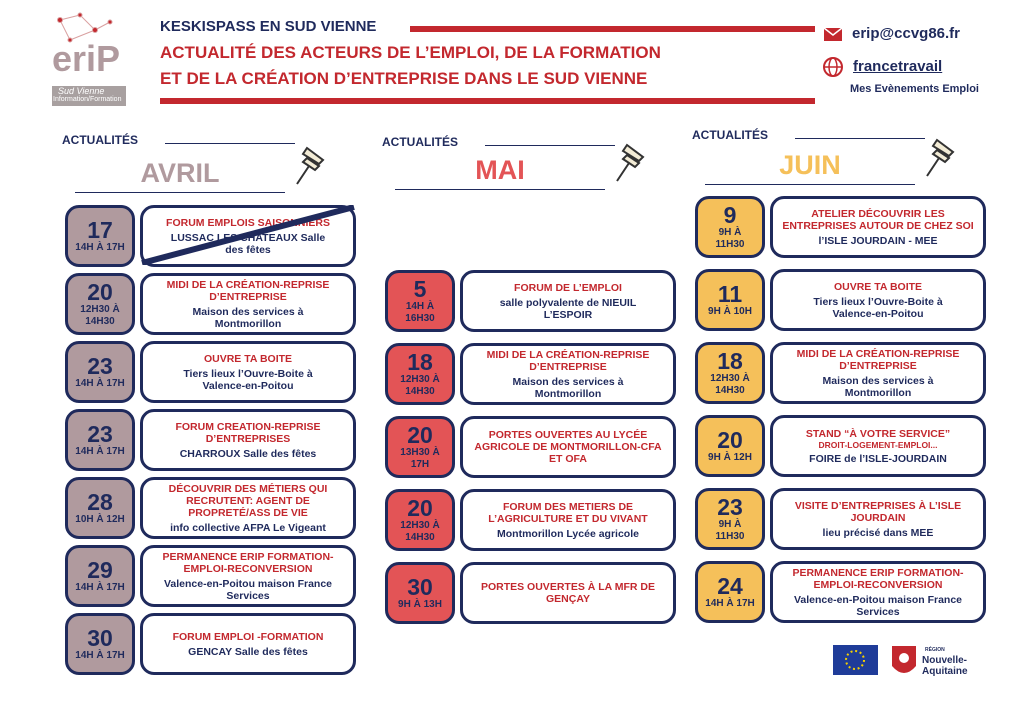 Image resolution: width=1030 pixels, height=726 pixels. Describe the element at coordinates (248, 636) in the screenshot. I see `event-title: FORUM EMPLOI -FORMATION` at that location.